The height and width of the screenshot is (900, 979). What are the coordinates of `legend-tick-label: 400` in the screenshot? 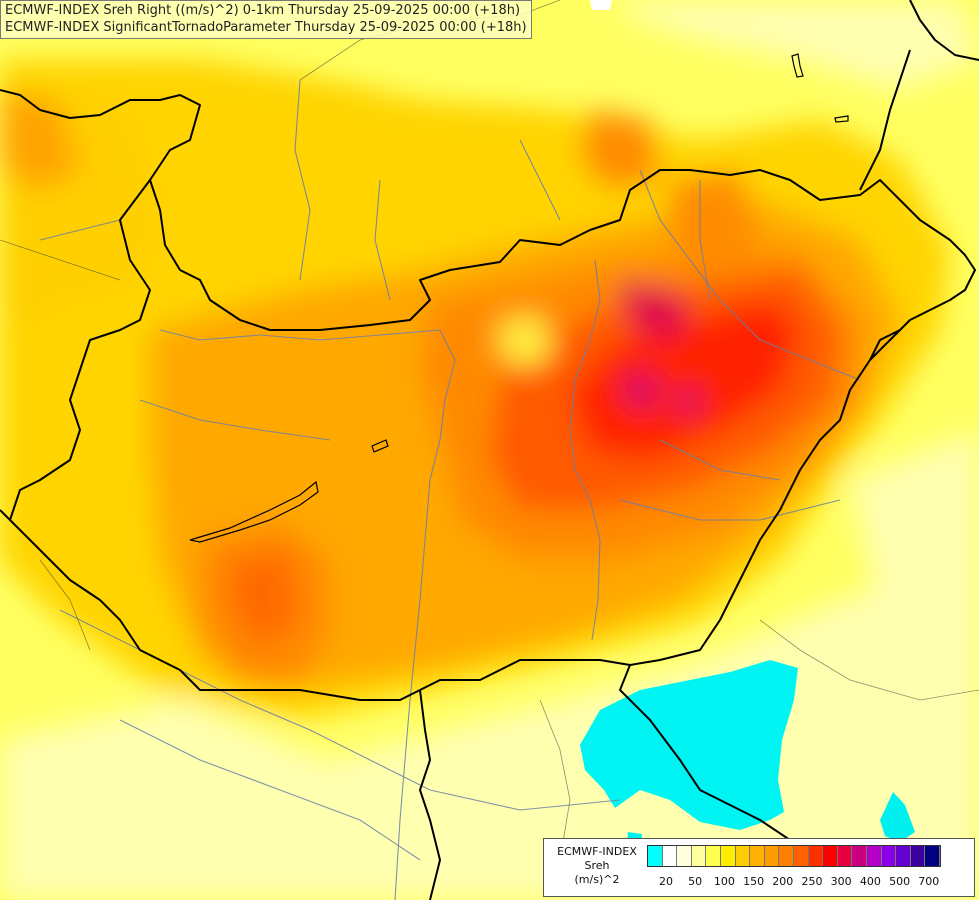 It's located at (870, 881).